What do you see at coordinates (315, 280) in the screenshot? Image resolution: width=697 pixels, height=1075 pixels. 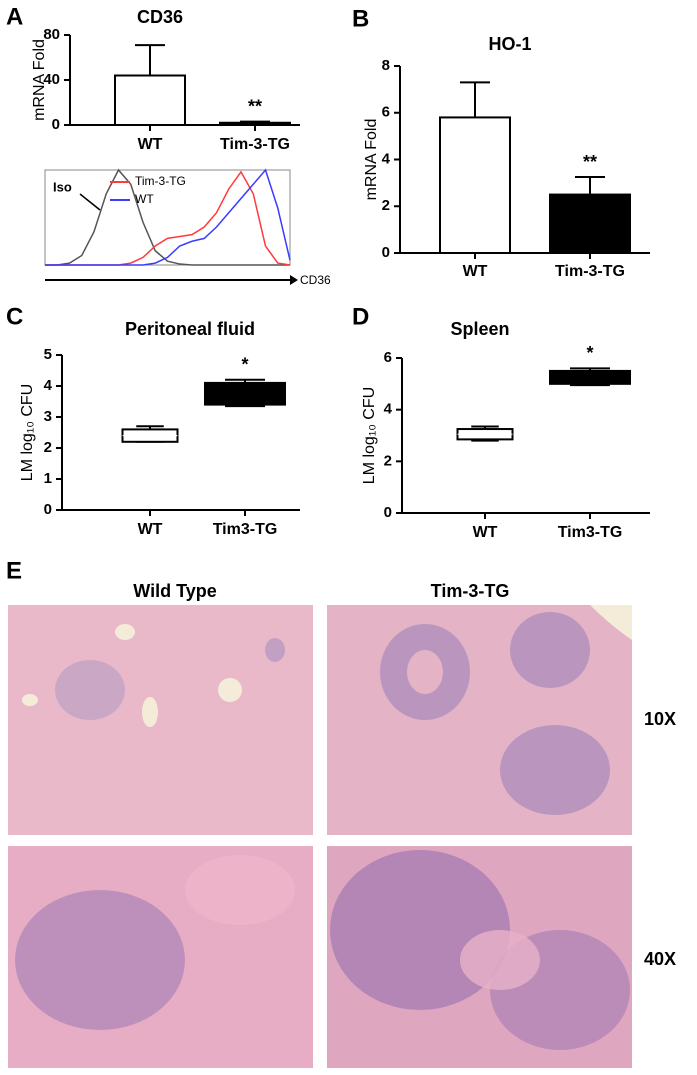 I see `x-axis-label: CD36` at bounding box center [315, 280].